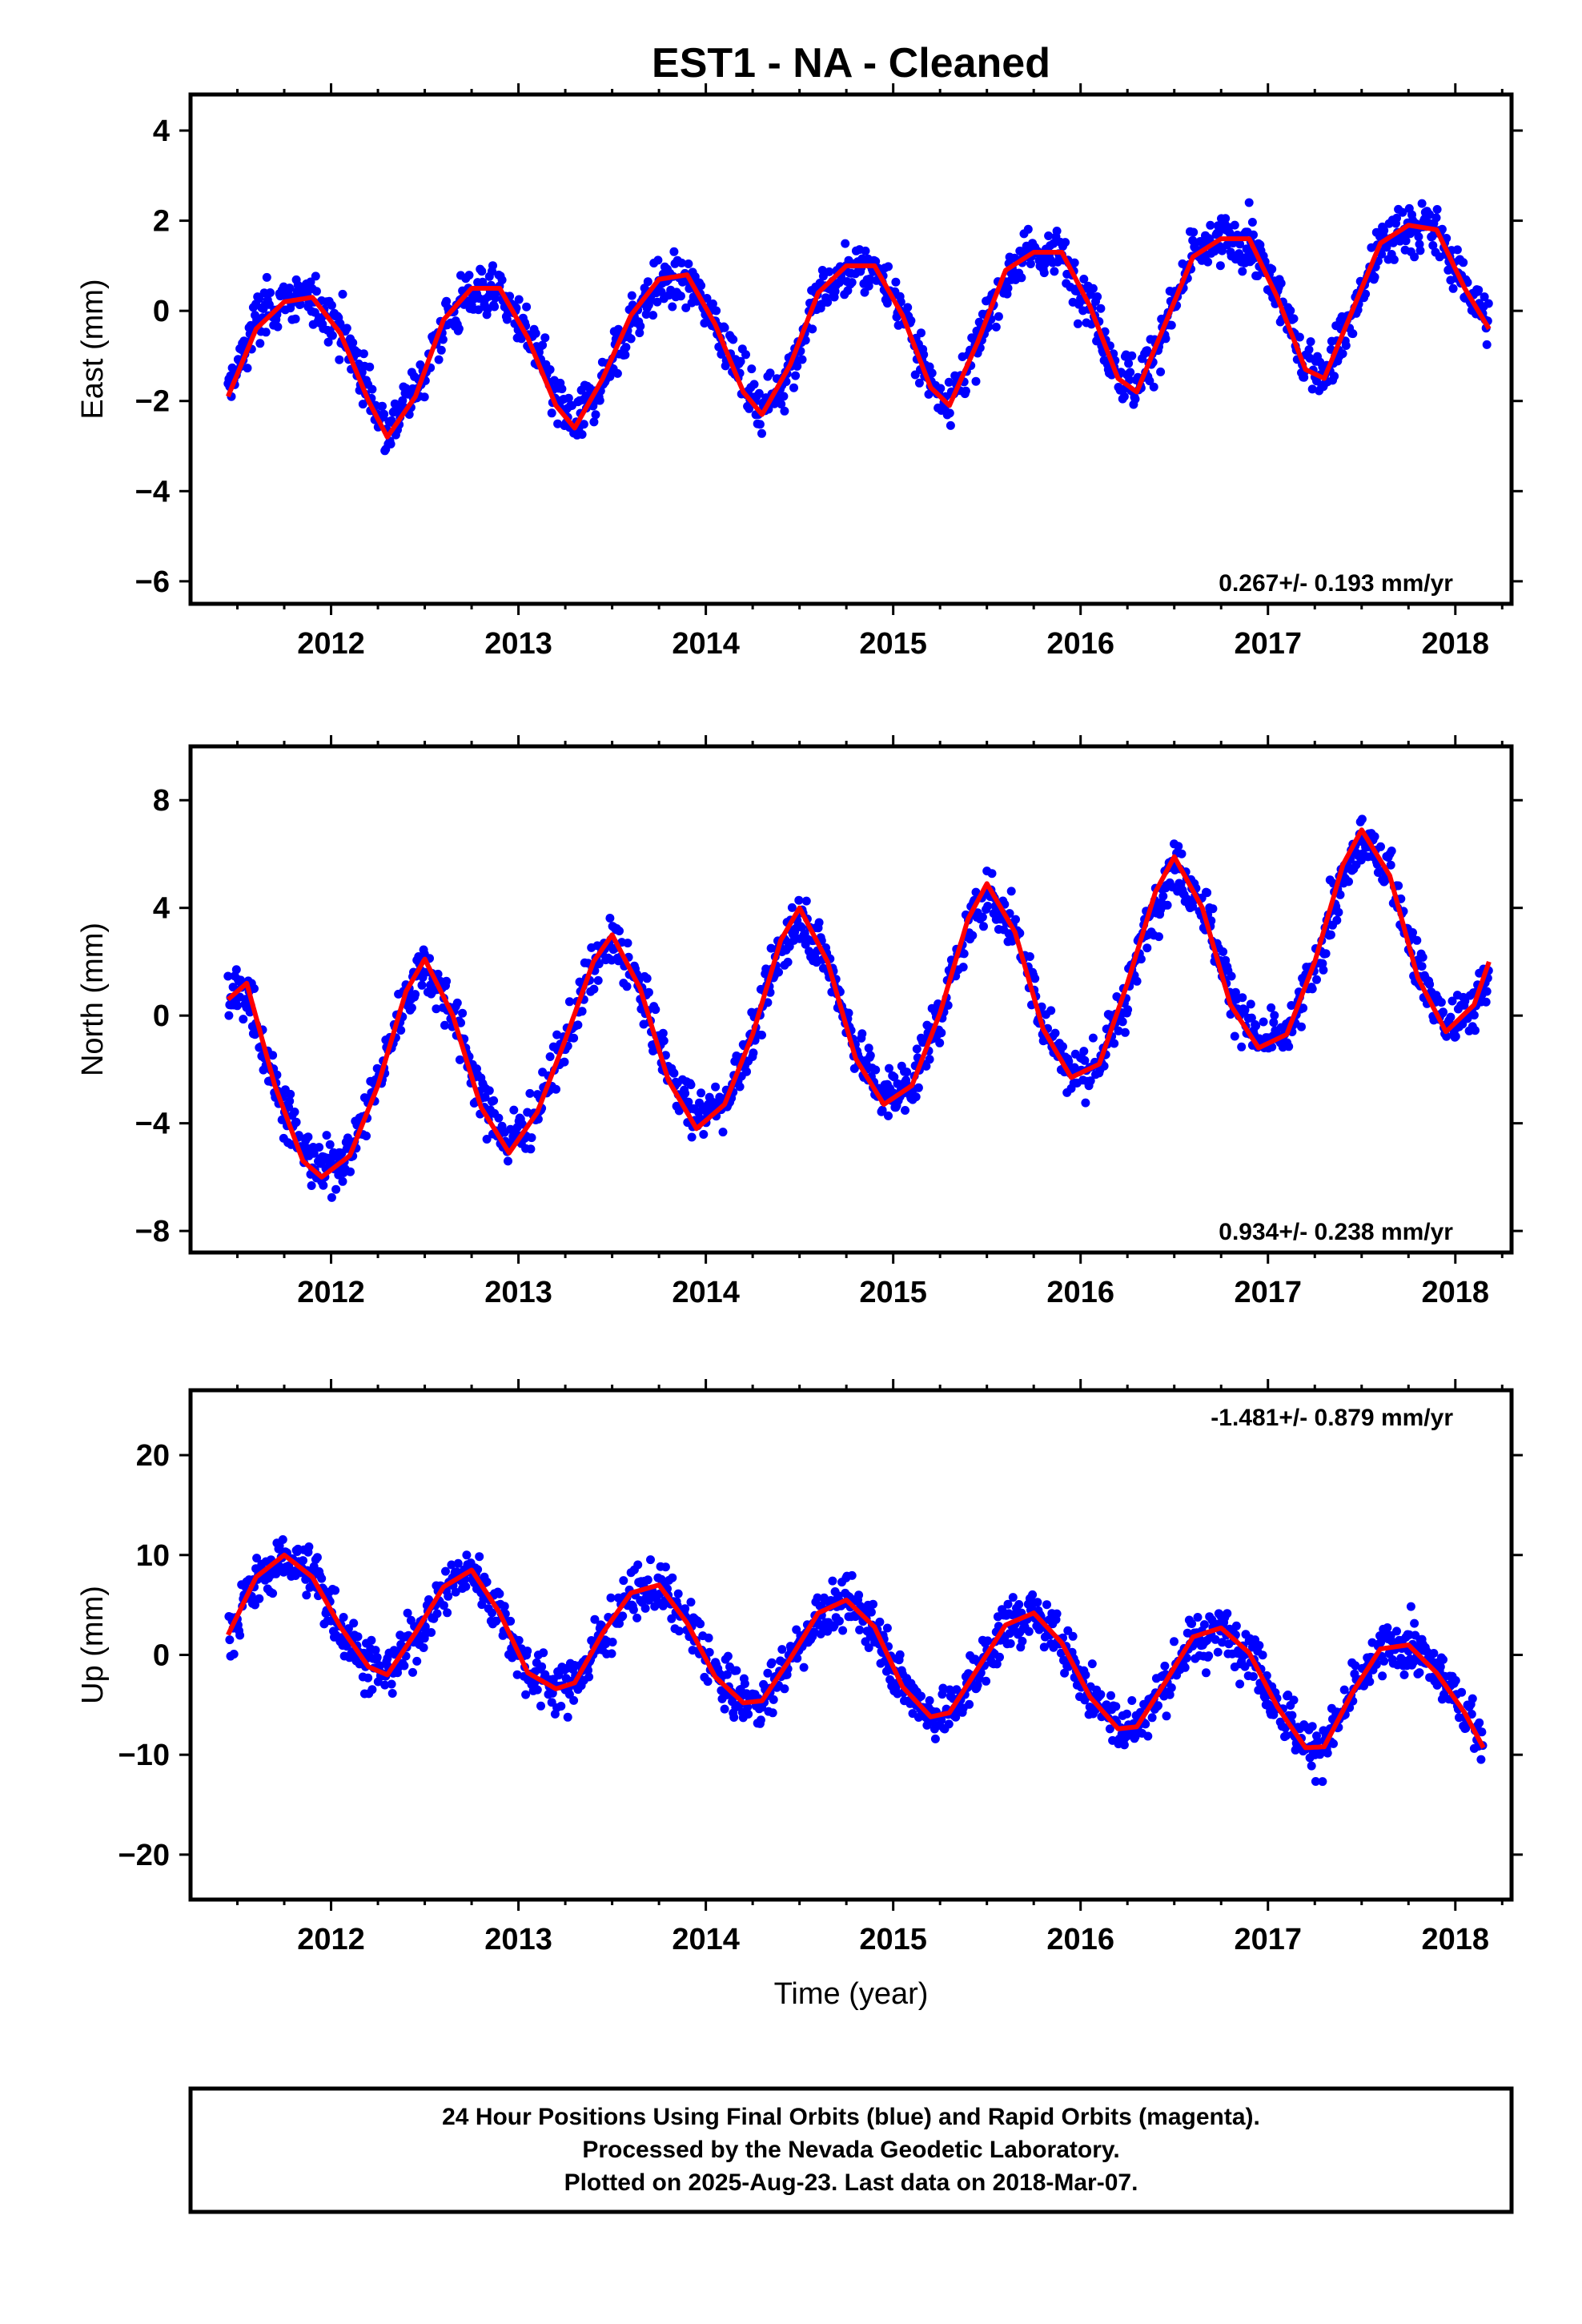 The height and width of the screenshot is (2324, 1582). Describe the element at coordinates (93, 1645) in the screenshot. I see `y-axis-label: Up (mm)` at that location.